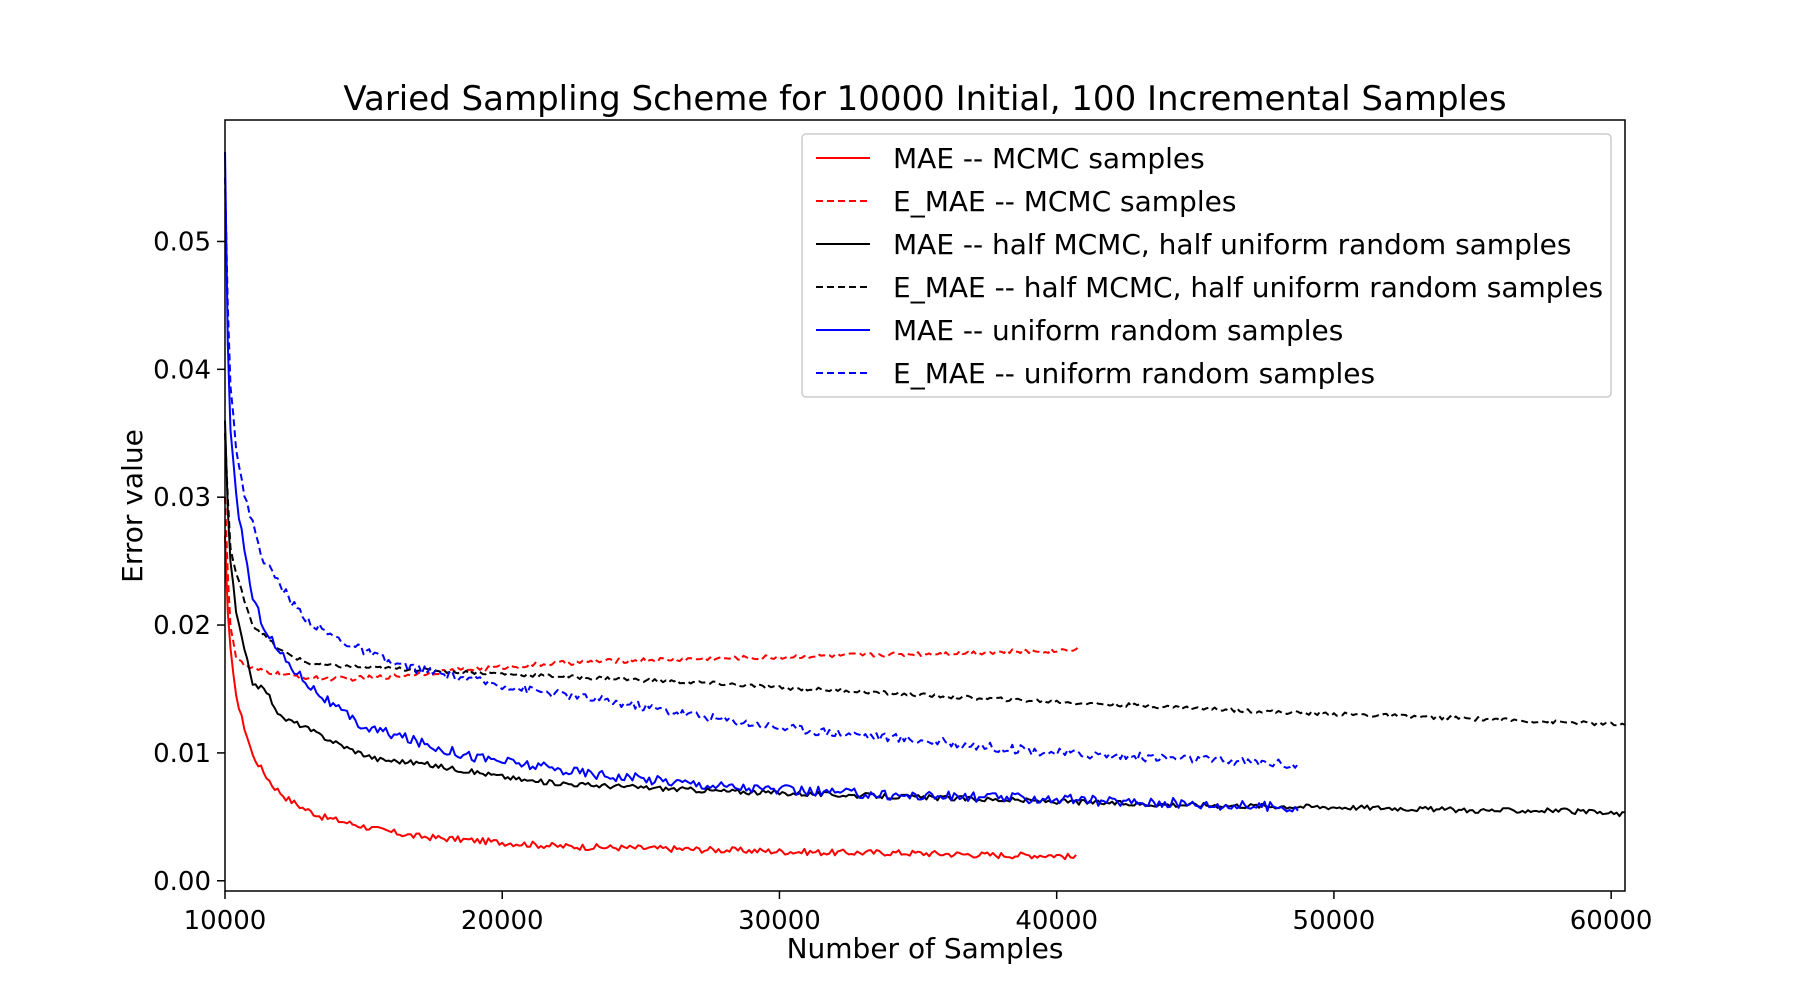 Image resolution: width=1800 pixels, height=1000 pixels. Describe the element at coordinates (132, 506) in the screenshot. I see `y-axis-label: Error value` at that location.